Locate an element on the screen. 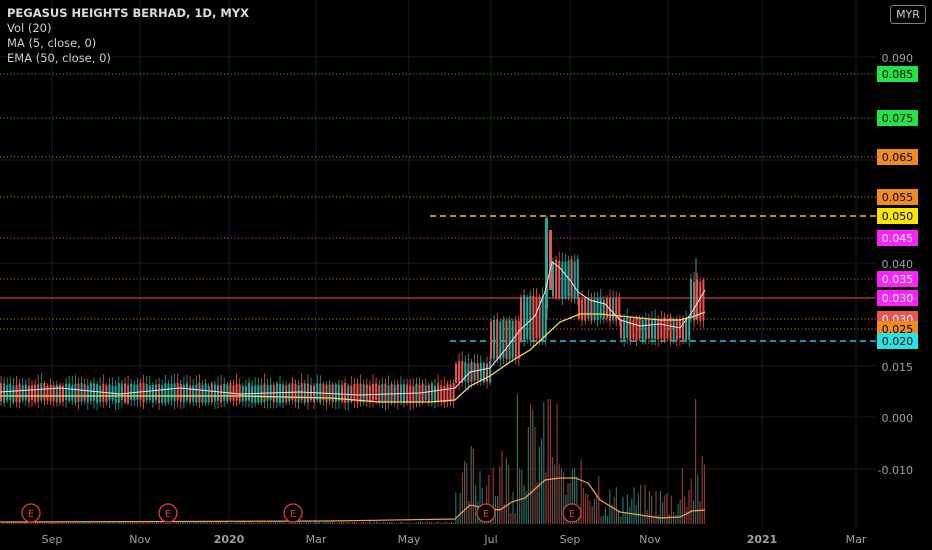 The image size is (932, 550). earnings-marker-label: E is located at coordinates (572, 514).